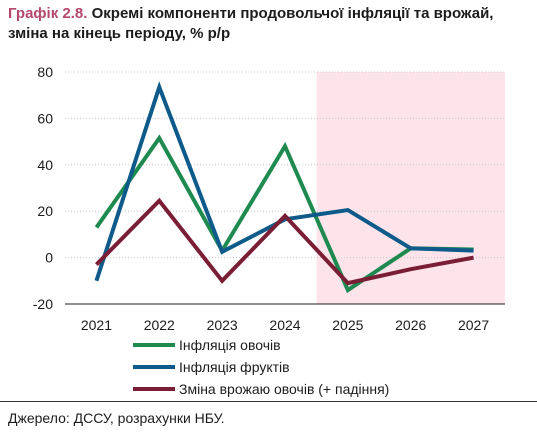  What do you see at coordinates (222, 325) in the screenshot?
I see `x-tick-label: 2023` at bounding box center [222, 325].